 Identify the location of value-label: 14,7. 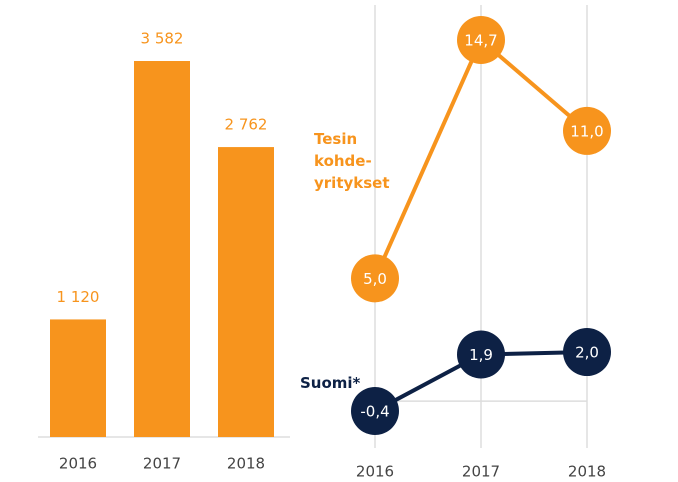
(480, 41).